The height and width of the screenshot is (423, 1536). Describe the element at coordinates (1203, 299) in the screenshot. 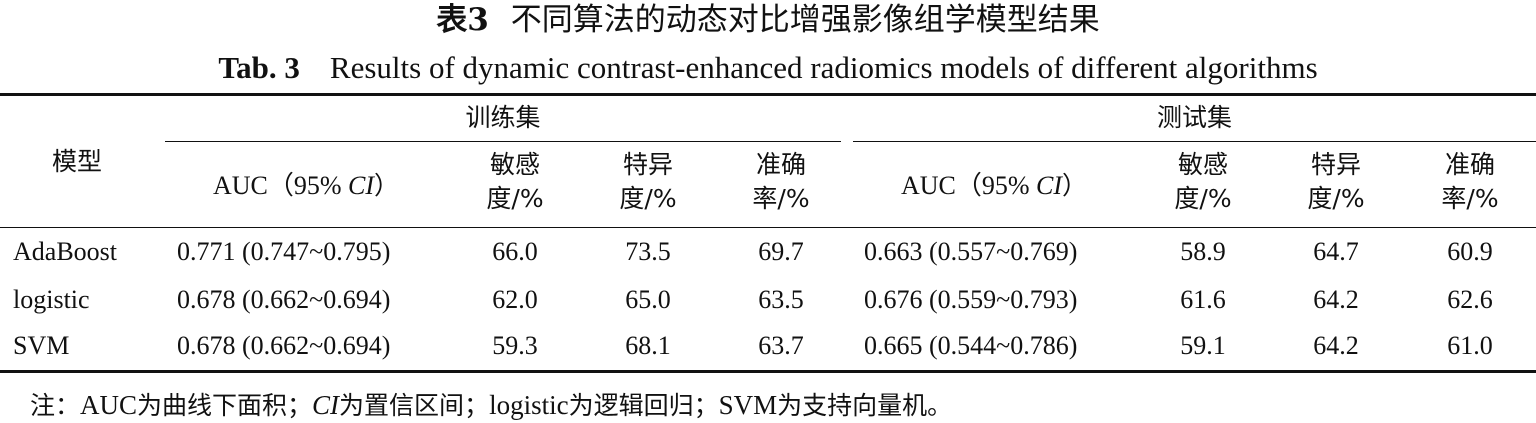

I see `row-test-sens: 61.6` at that location.